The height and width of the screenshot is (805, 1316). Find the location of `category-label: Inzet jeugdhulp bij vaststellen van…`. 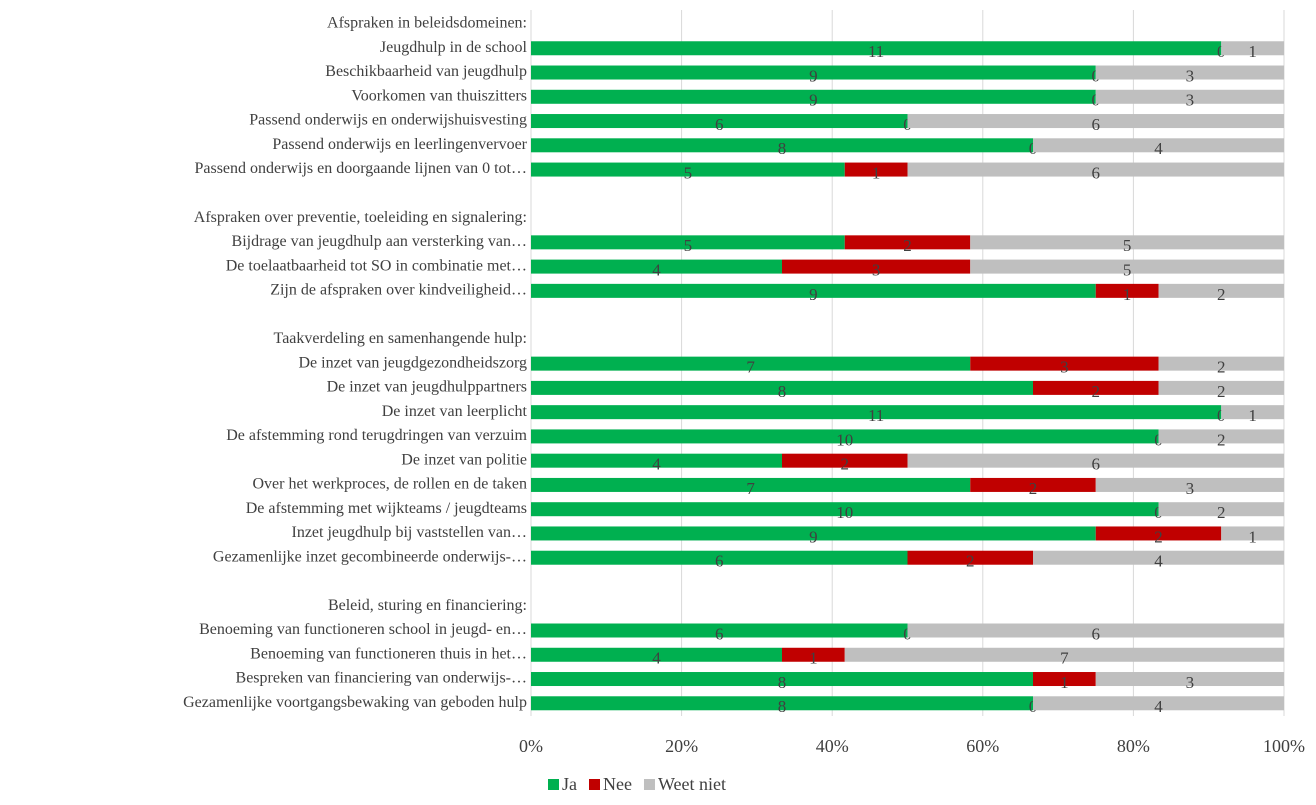

category-label: Inzet jeugdhulp bij vaststellen van… is located at coordinates (410, 532).